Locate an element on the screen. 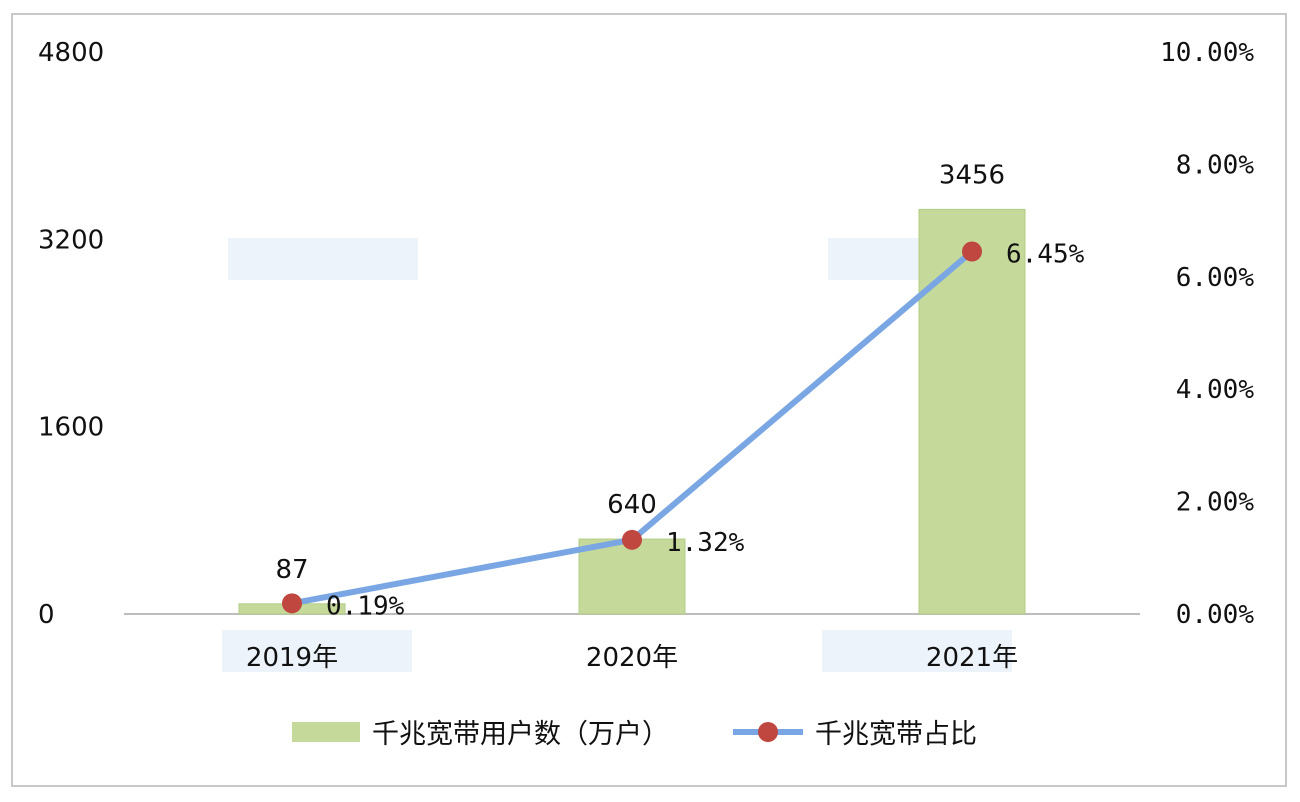 The image size is (1300, 802). right-tick-label-5: 10.00% is located at coordinates (1207, 53).